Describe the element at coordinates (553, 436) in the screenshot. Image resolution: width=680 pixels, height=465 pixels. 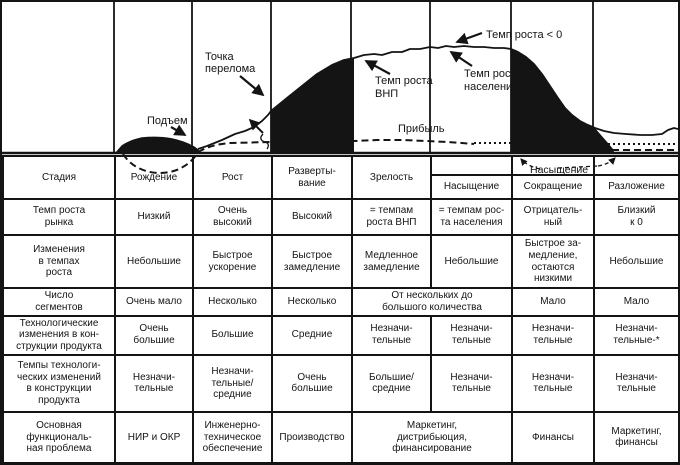
I see `table-cell: Финансы` at that location.